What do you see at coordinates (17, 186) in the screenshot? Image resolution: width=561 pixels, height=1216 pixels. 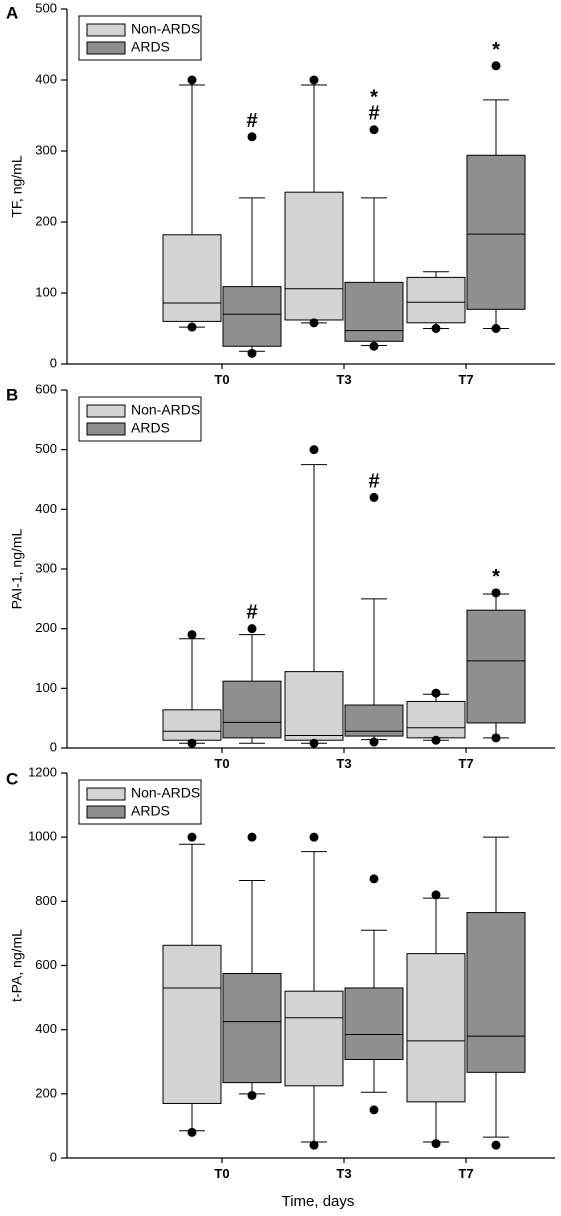 I see `y-axis-label: TF, ng/mL` at bounding box center [17, 186].